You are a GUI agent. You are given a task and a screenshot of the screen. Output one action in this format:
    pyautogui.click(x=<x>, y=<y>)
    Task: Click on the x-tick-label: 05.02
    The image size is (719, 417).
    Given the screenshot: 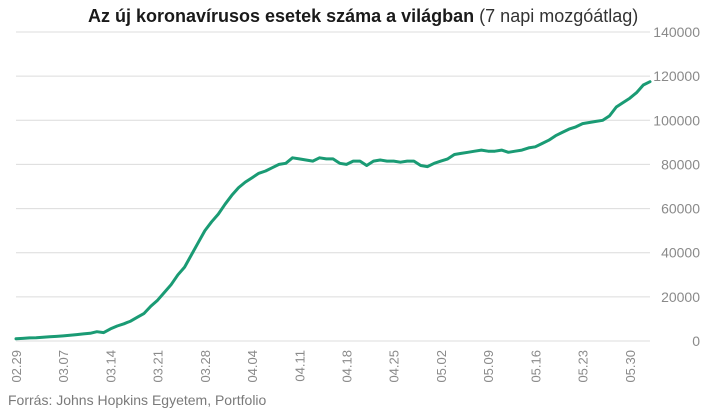 What is the action you would take?
    pyautogui.click(x=441, y=366)
    